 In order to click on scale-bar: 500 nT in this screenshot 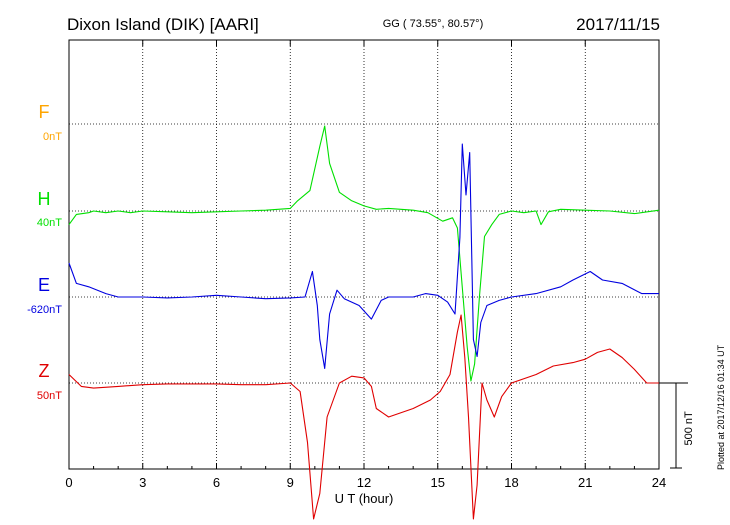, I will do `click(677, 425)`.